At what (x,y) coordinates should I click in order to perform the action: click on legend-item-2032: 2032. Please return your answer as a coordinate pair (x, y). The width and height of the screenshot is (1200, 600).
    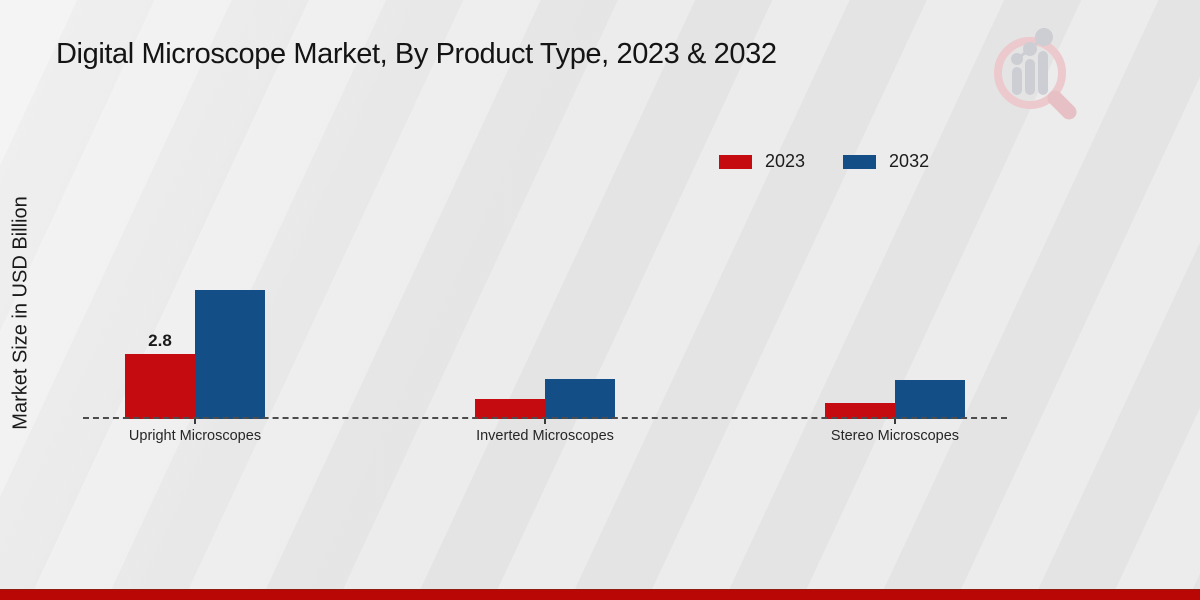
    Looking at the image, I should click on (886, 161).